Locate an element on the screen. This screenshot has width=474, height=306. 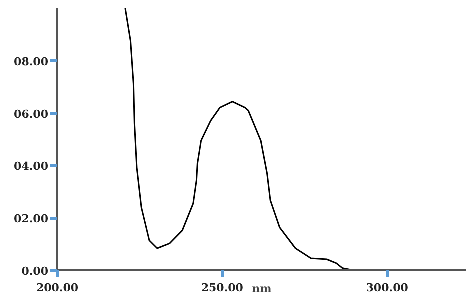
y-tick-label: 06.00 is located at coordinates (31, 114).